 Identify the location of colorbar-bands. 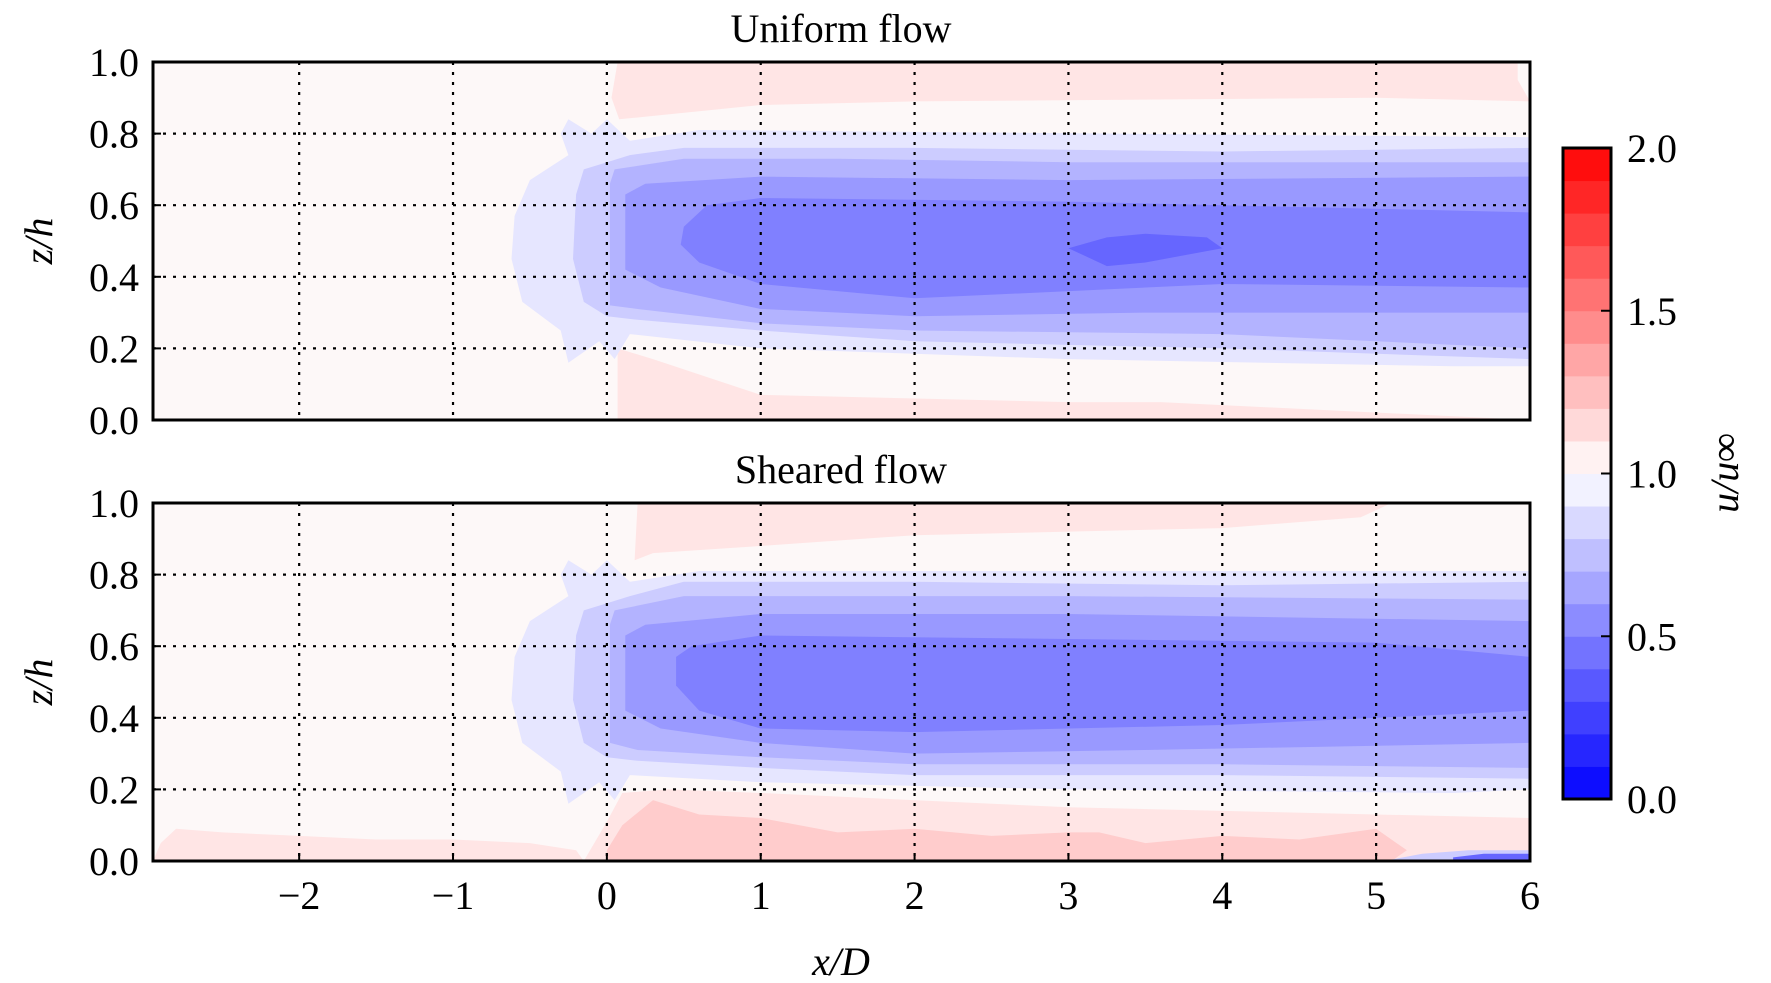
(1587, 474).